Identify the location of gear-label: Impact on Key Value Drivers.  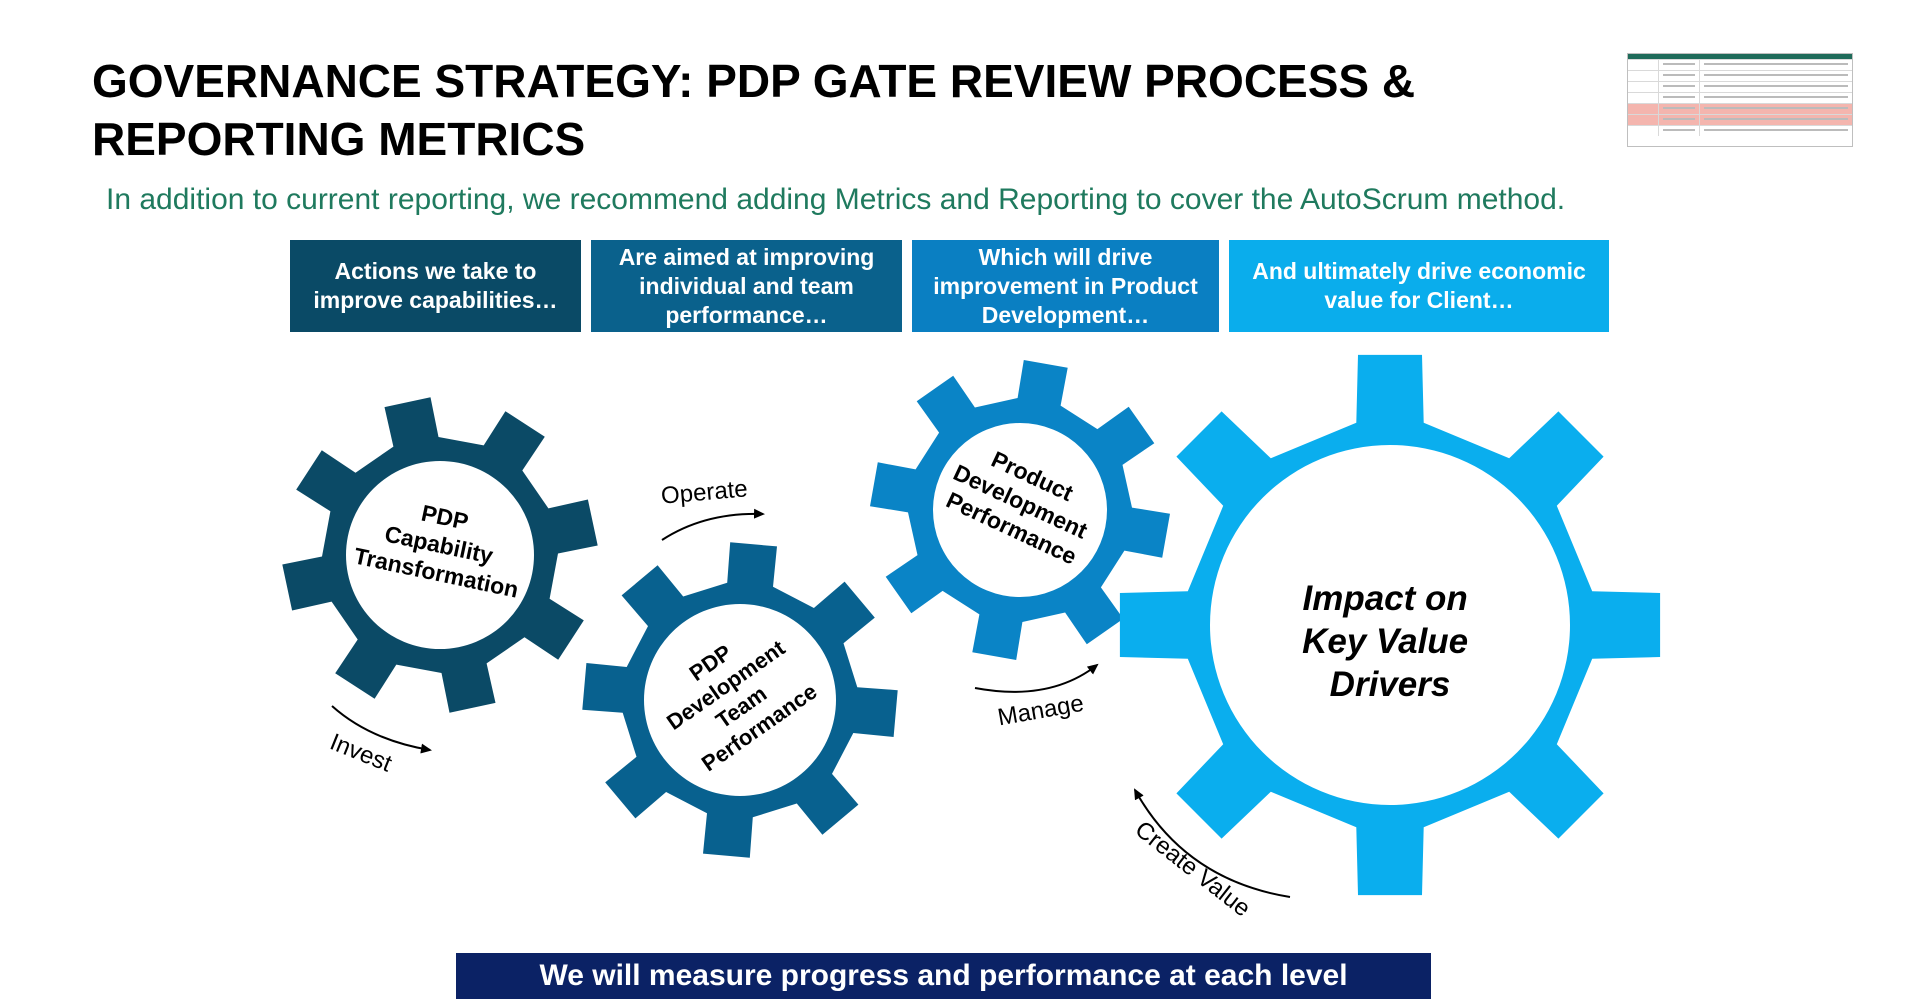
(1390, 641).